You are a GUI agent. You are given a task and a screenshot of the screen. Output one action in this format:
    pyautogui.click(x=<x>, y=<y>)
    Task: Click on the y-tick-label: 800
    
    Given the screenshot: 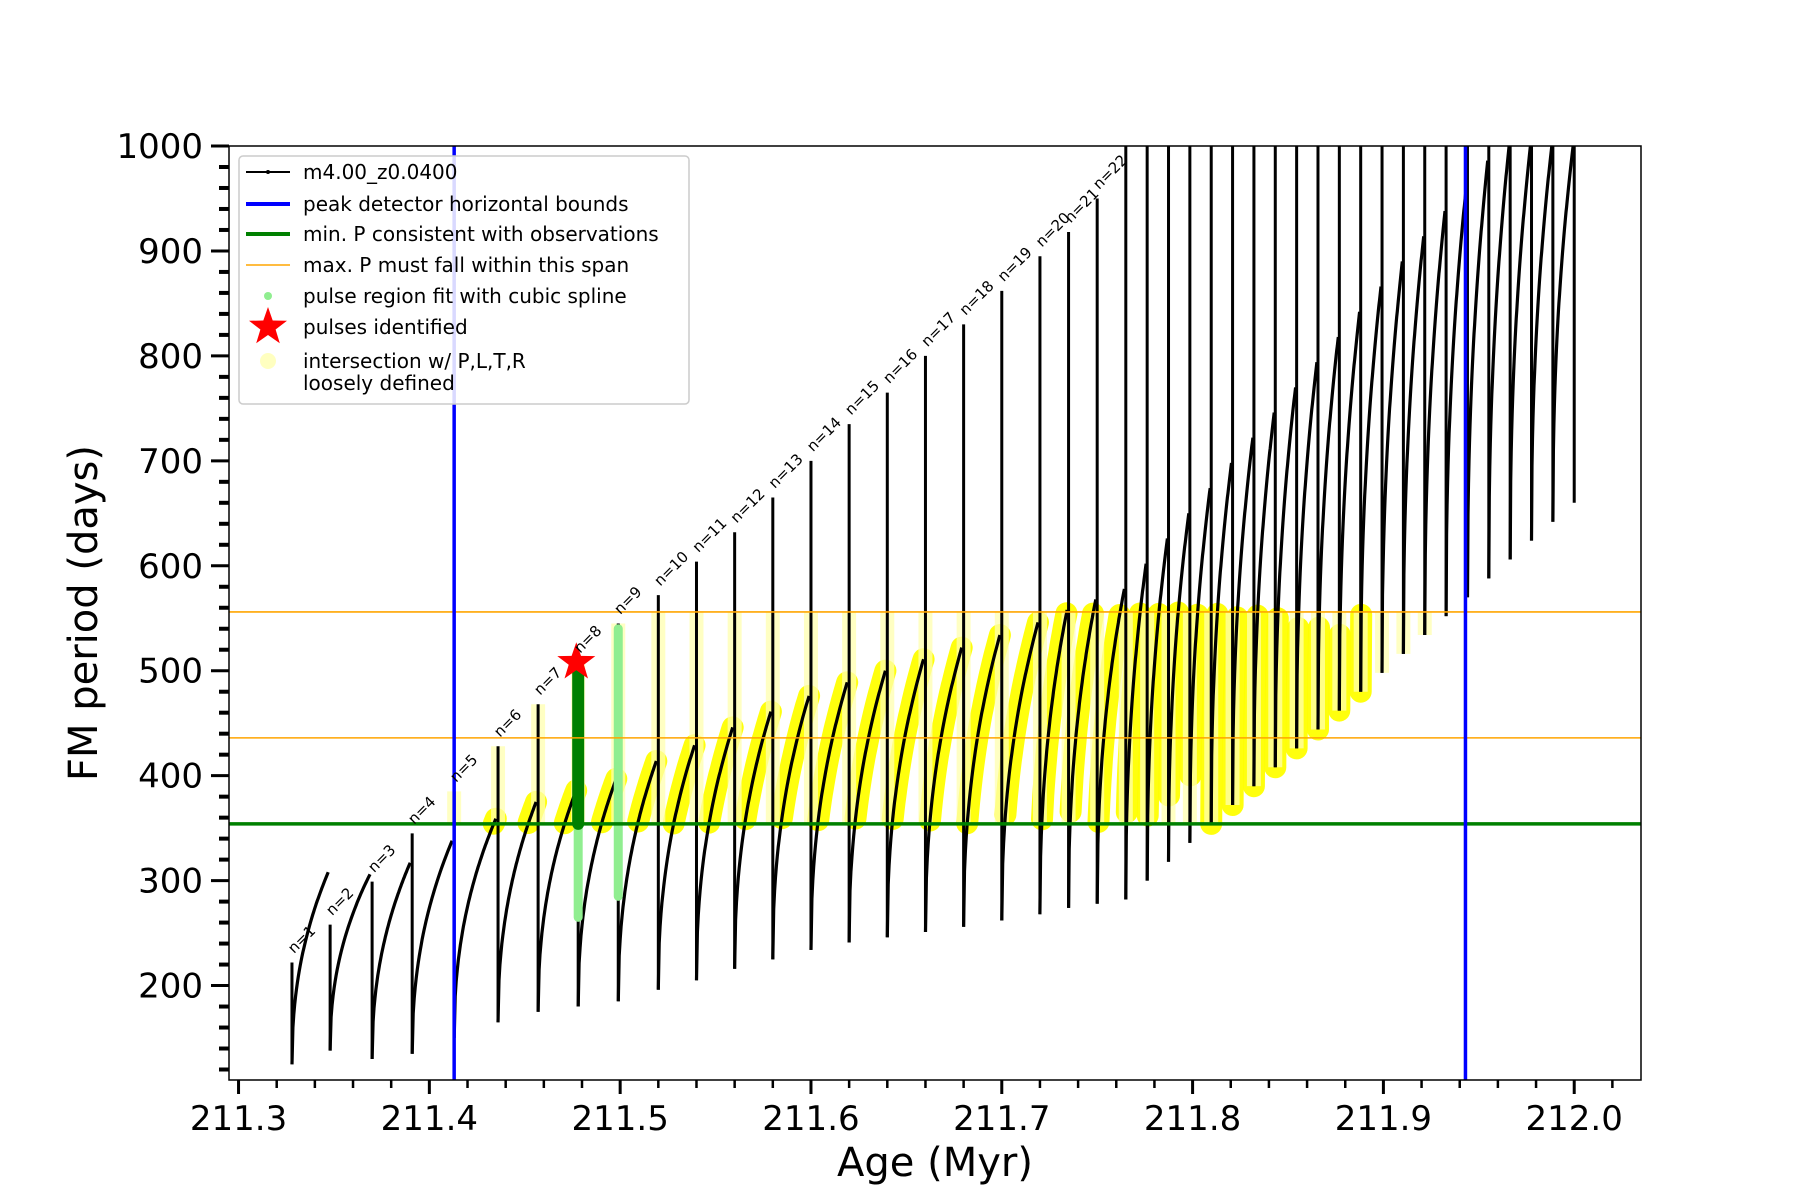 What is the action you would take?
    pyautogui.click(x=170, y=357)
    